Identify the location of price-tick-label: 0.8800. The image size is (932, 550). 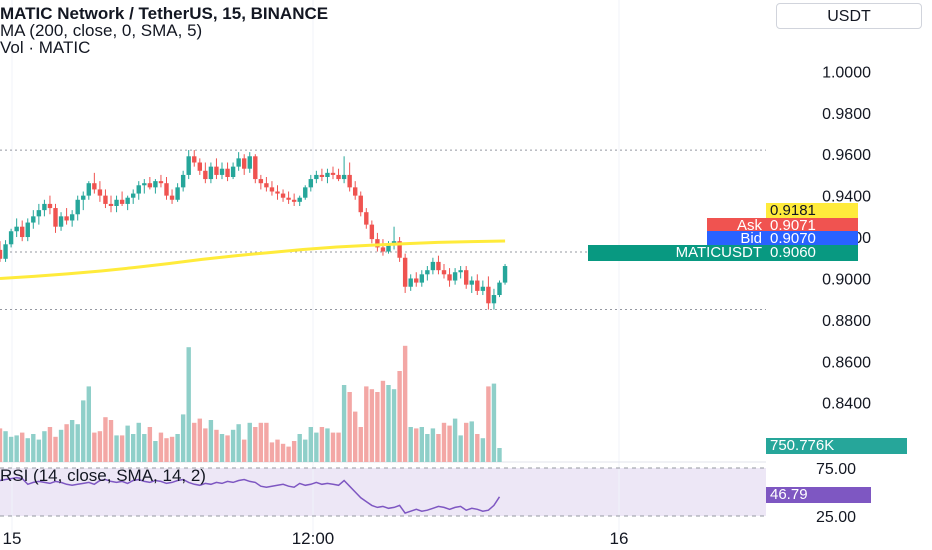
(846, 321).